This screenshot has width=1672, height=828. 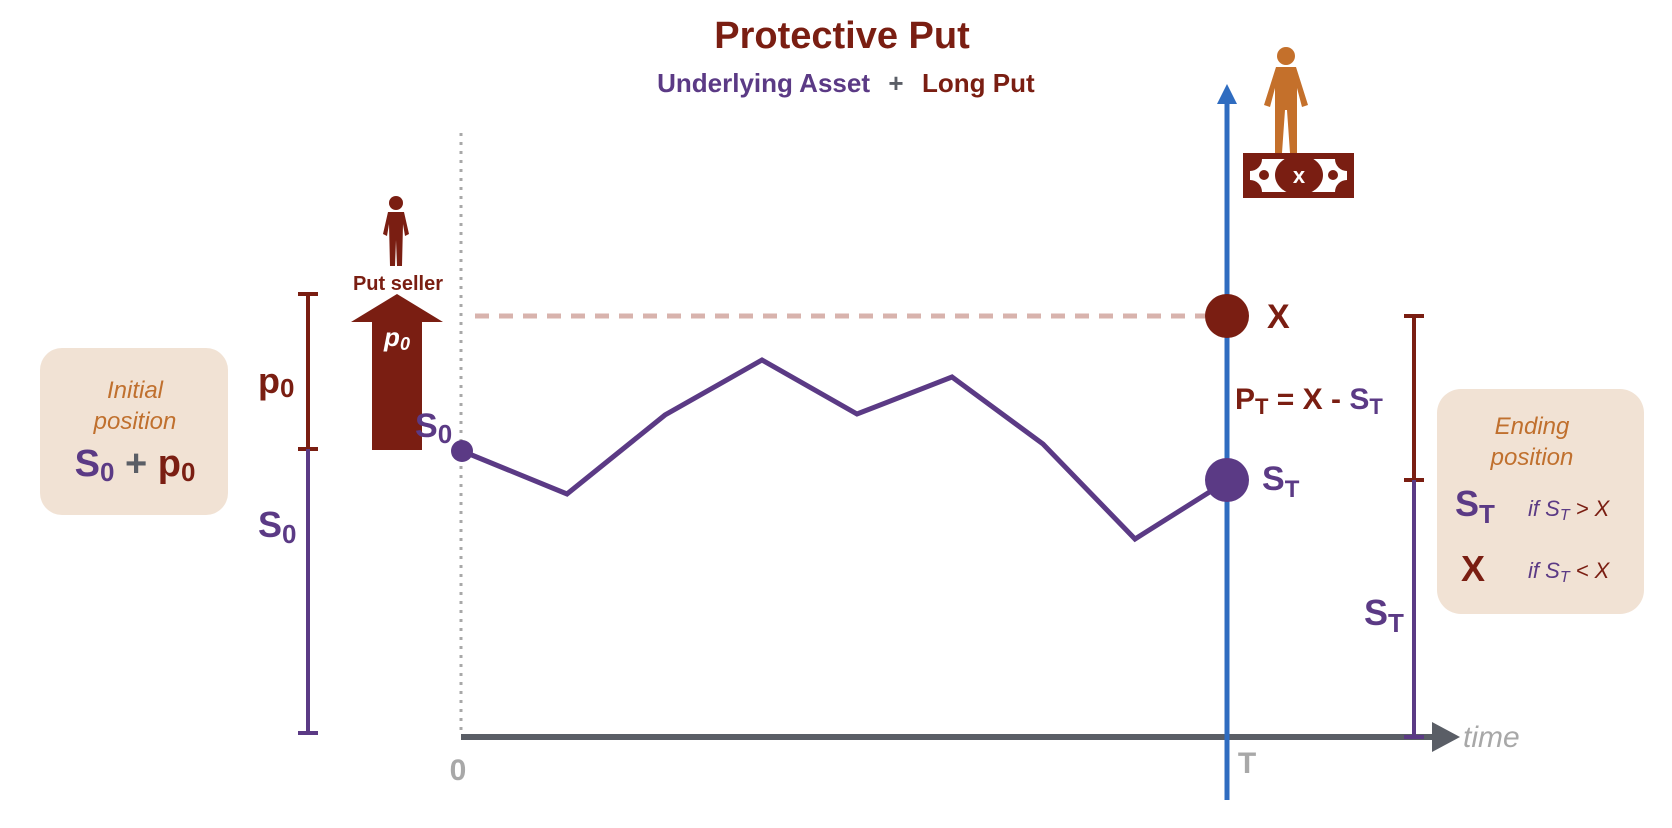 I want to click on expiry-axis-arrow-icon, so click(x=1227, y=94).